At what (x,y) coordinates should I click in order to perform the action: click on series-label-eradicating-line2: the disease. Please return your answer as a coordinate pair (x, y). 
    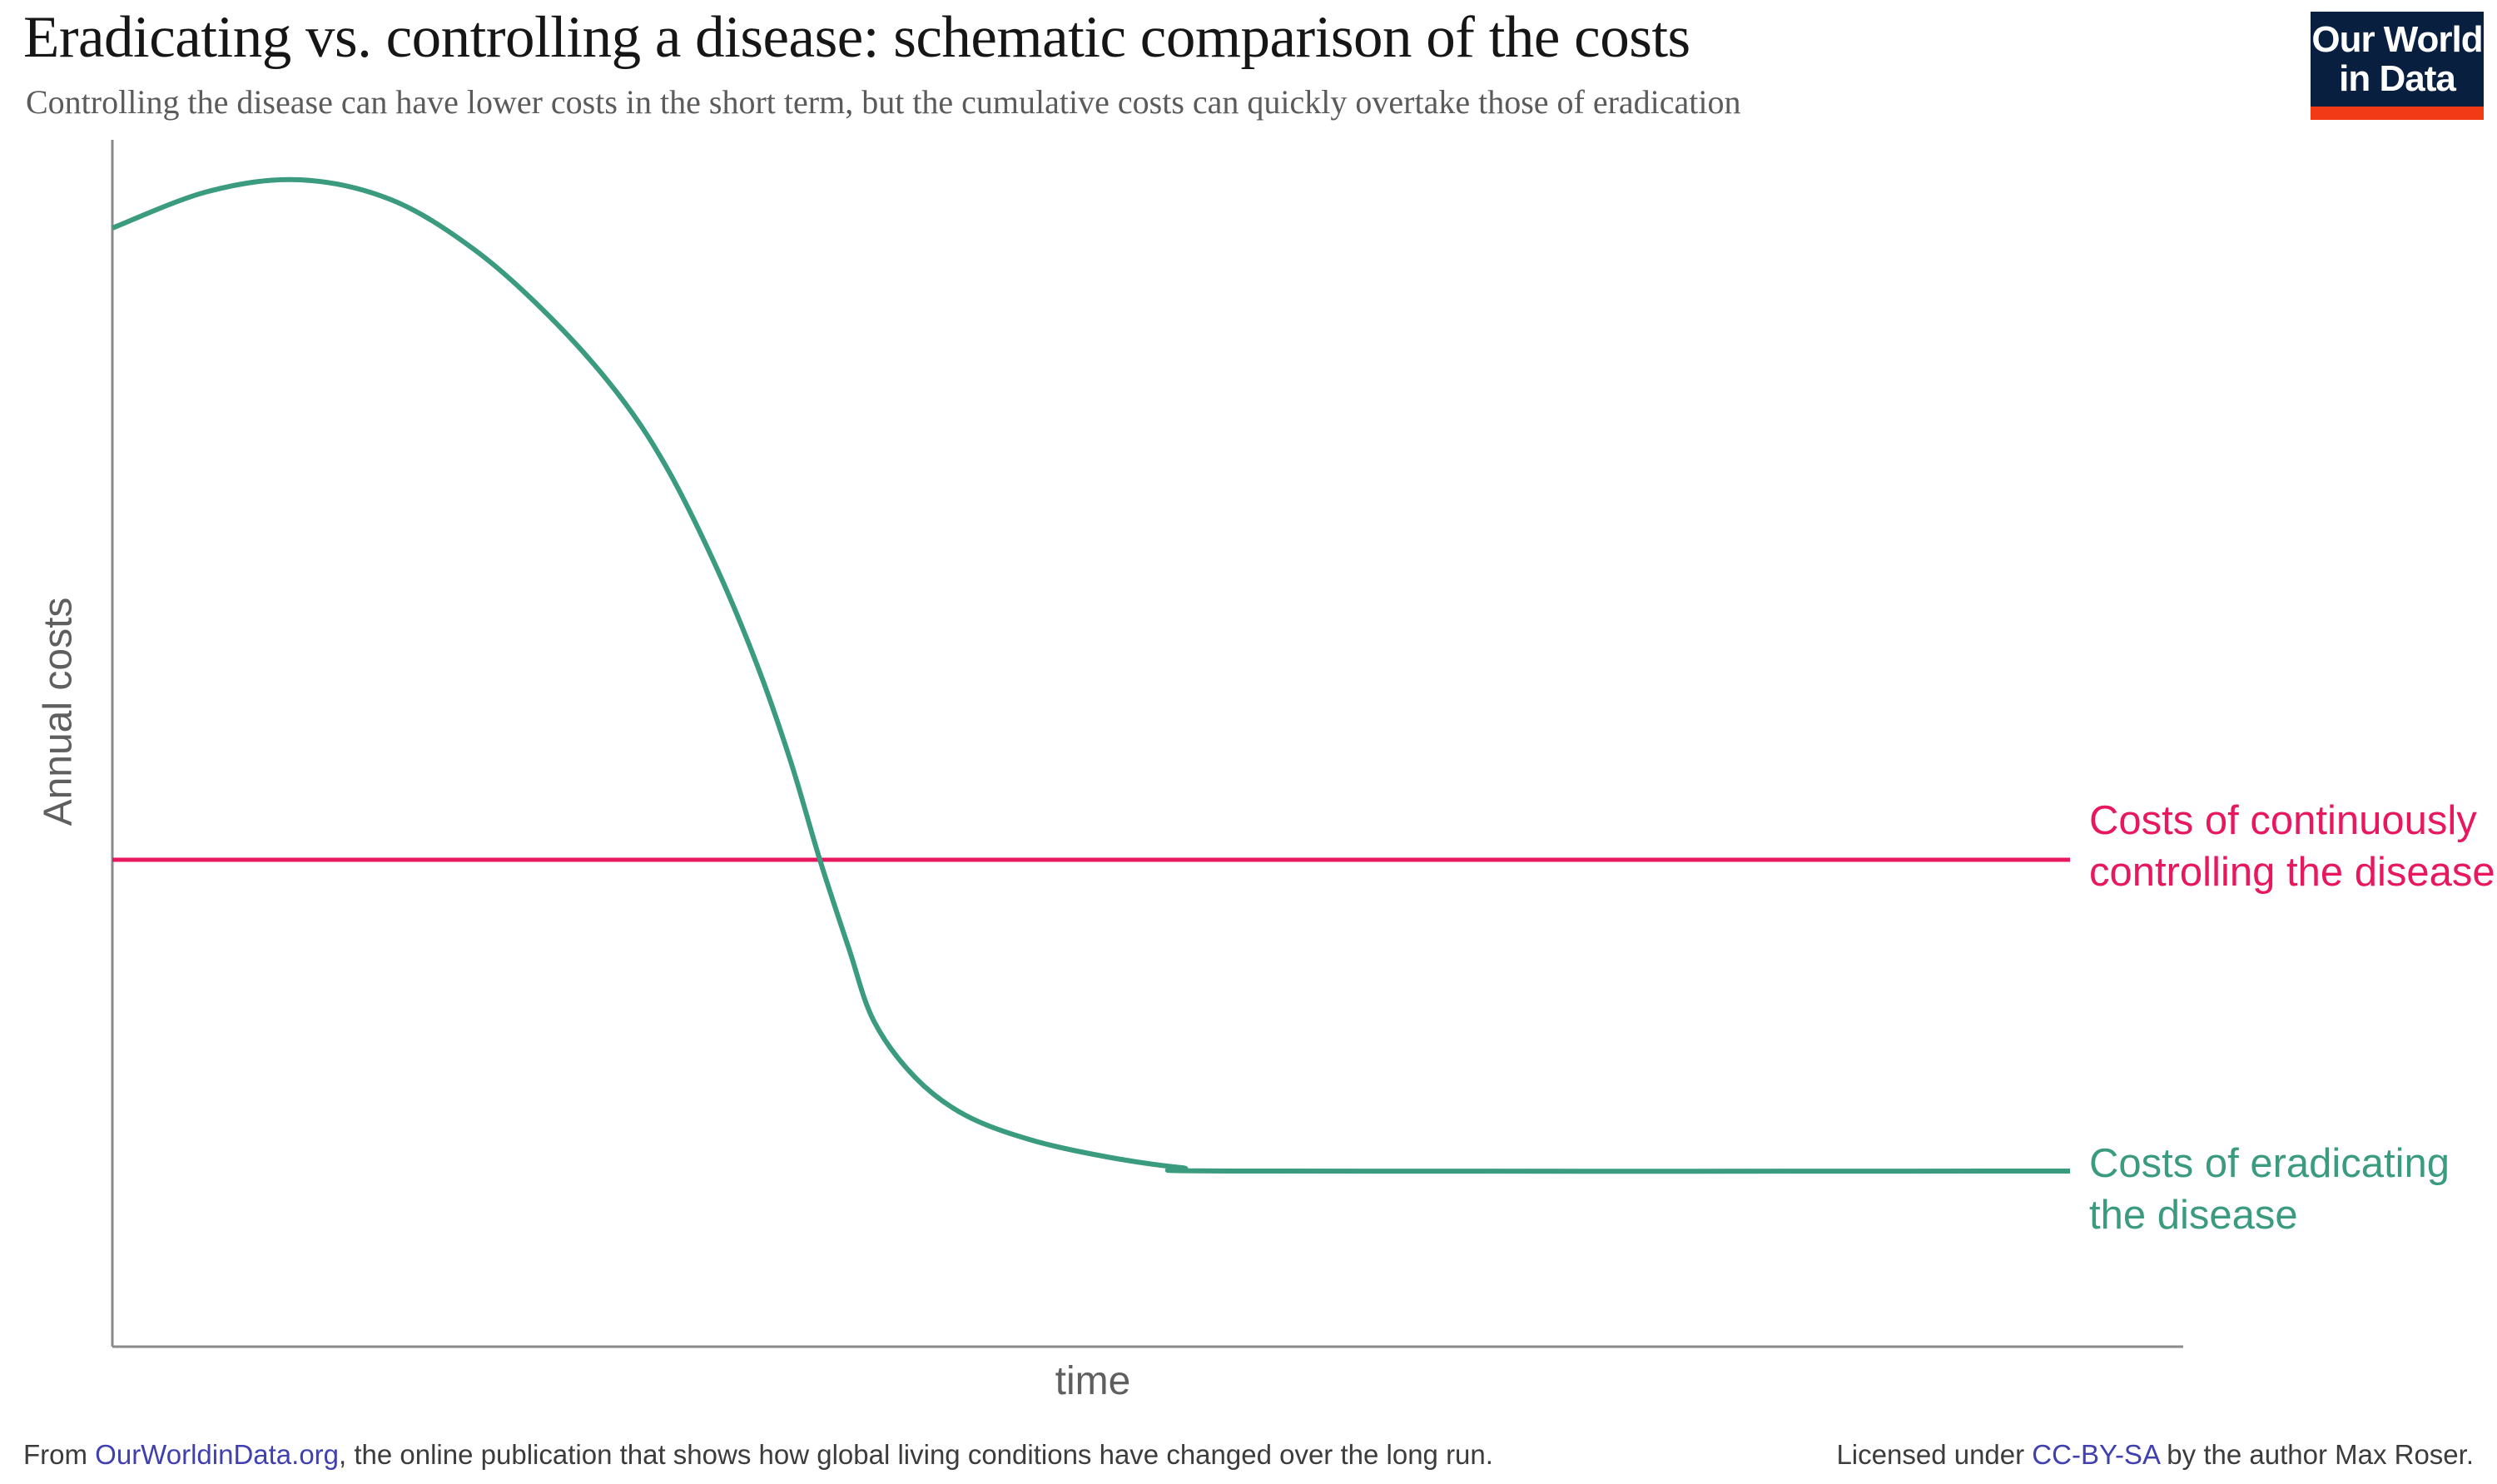
    Looking at the image, I should click on (2193, 1215).